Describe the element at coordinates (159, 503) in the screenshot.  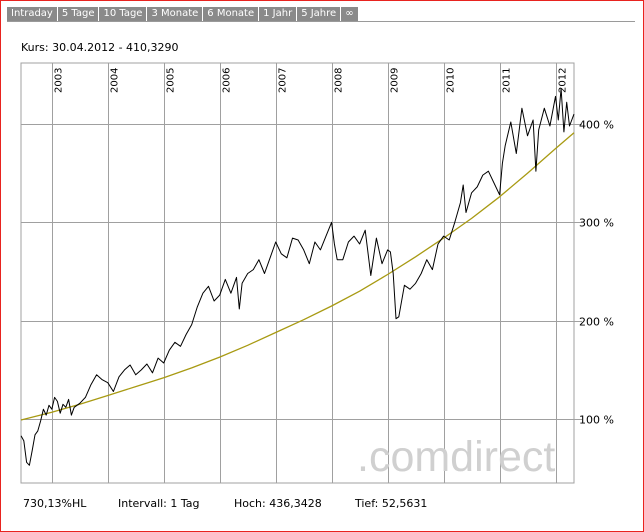
I see `footer-interval: Intervall: 1 Tag` at that location.